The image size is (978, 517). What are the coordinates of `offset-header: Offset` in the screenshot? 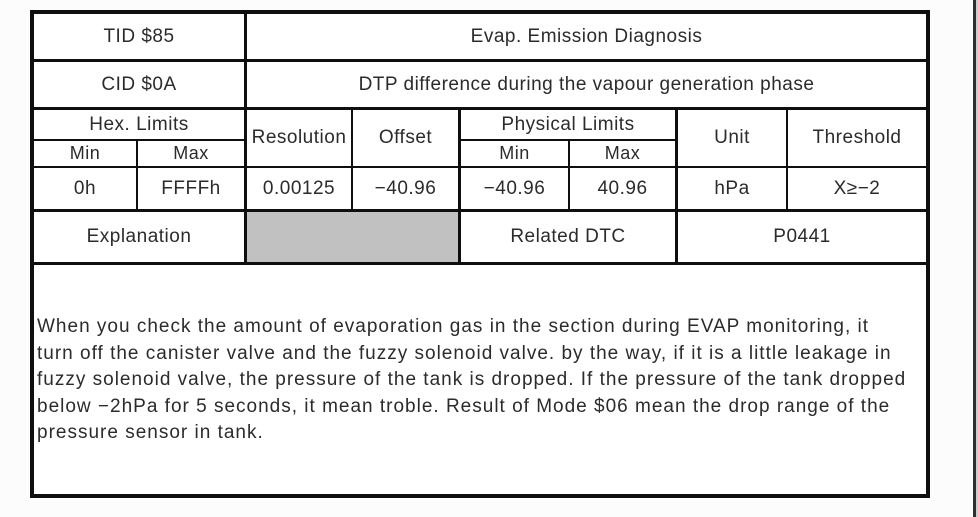 It's located at (407, 139).